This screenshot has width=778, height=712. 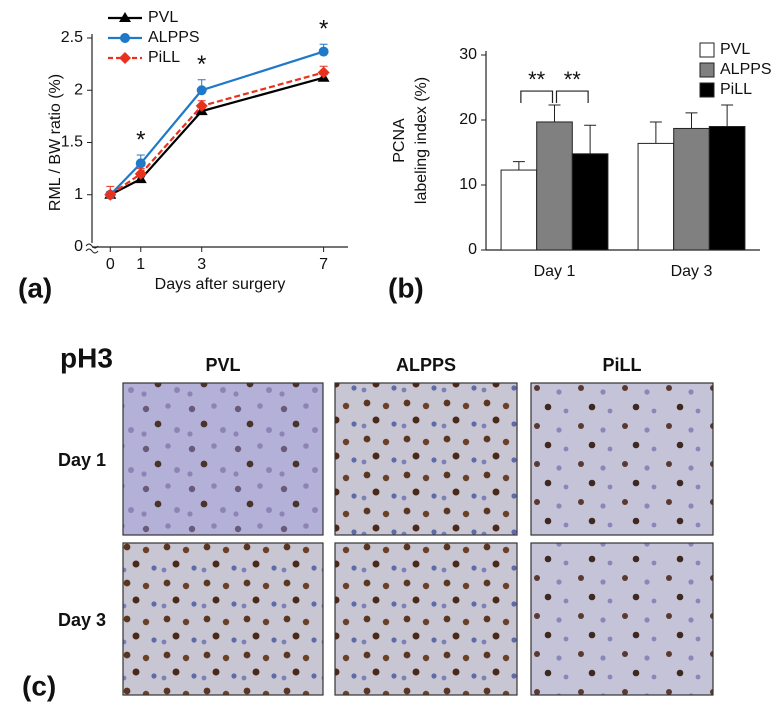 What do you see at coordinates (399, 140) in the screenshot?
I see `y-axis-label: PCNA` at bounding box center [399, 140].